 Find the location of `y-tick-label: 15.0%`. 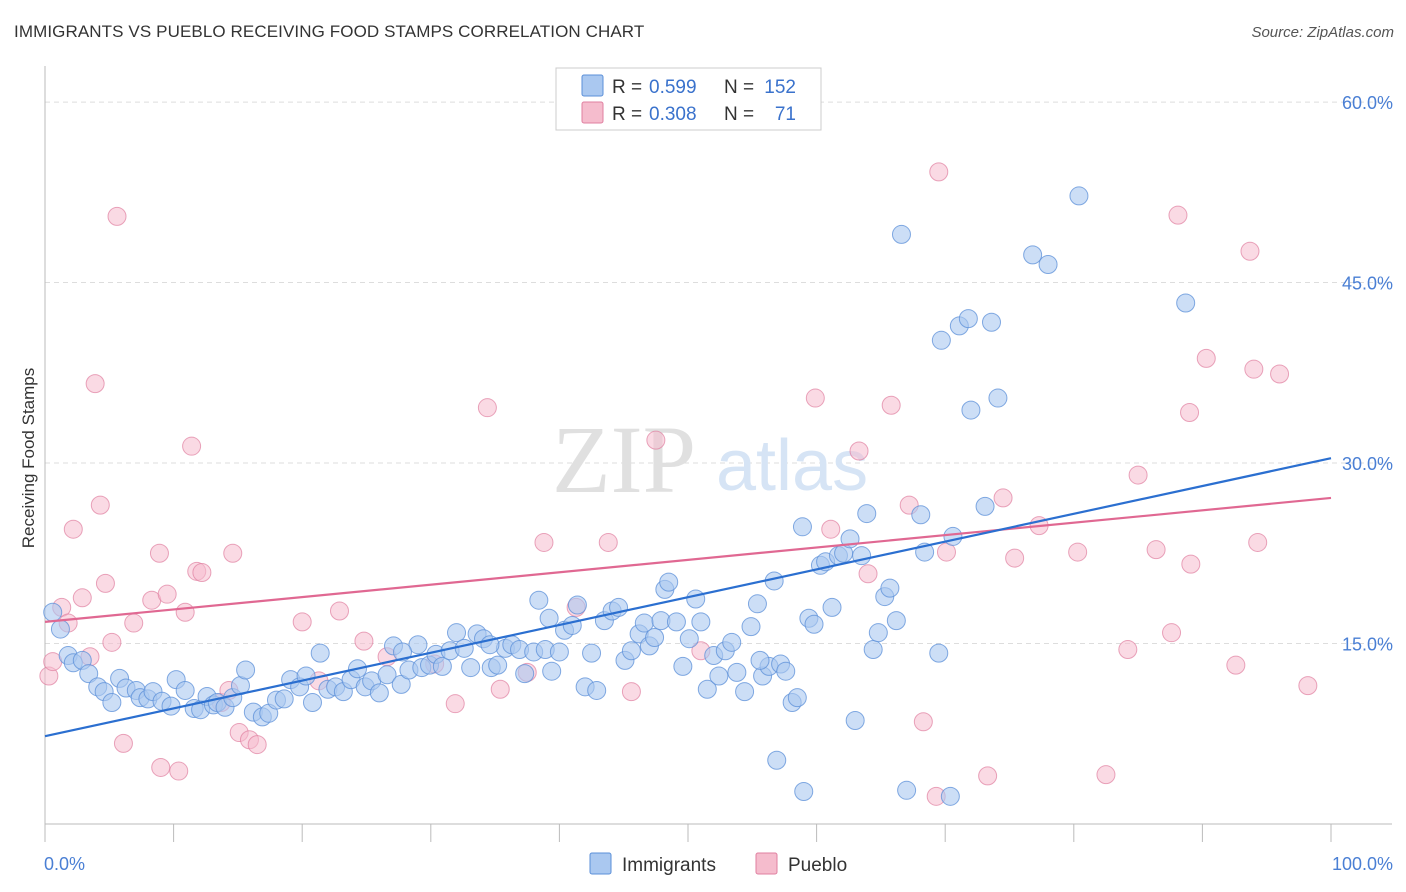

y-tick-label: 15.0% is located at coordinates (1367, 645).